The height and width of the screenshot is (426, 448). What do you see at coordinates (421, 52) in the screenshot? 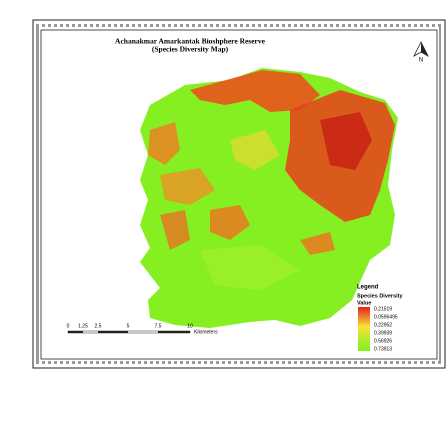
I see `north-arrow: N` at bounding box center [421, 52].